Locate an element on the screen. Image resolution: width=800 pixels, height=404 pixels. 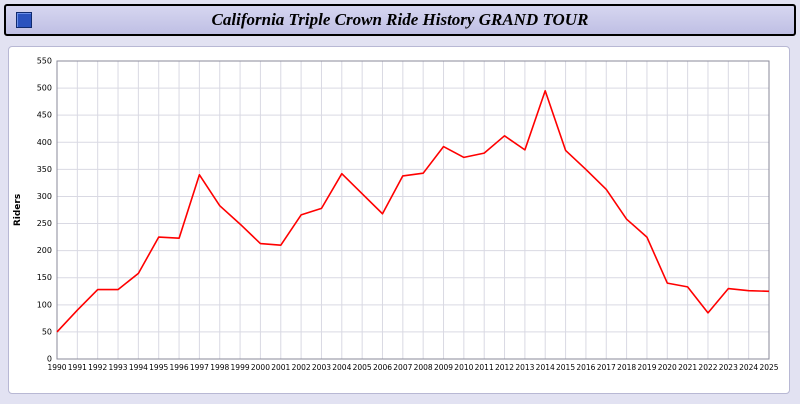
svg-text: 100 is located at coordinates (44, 304).